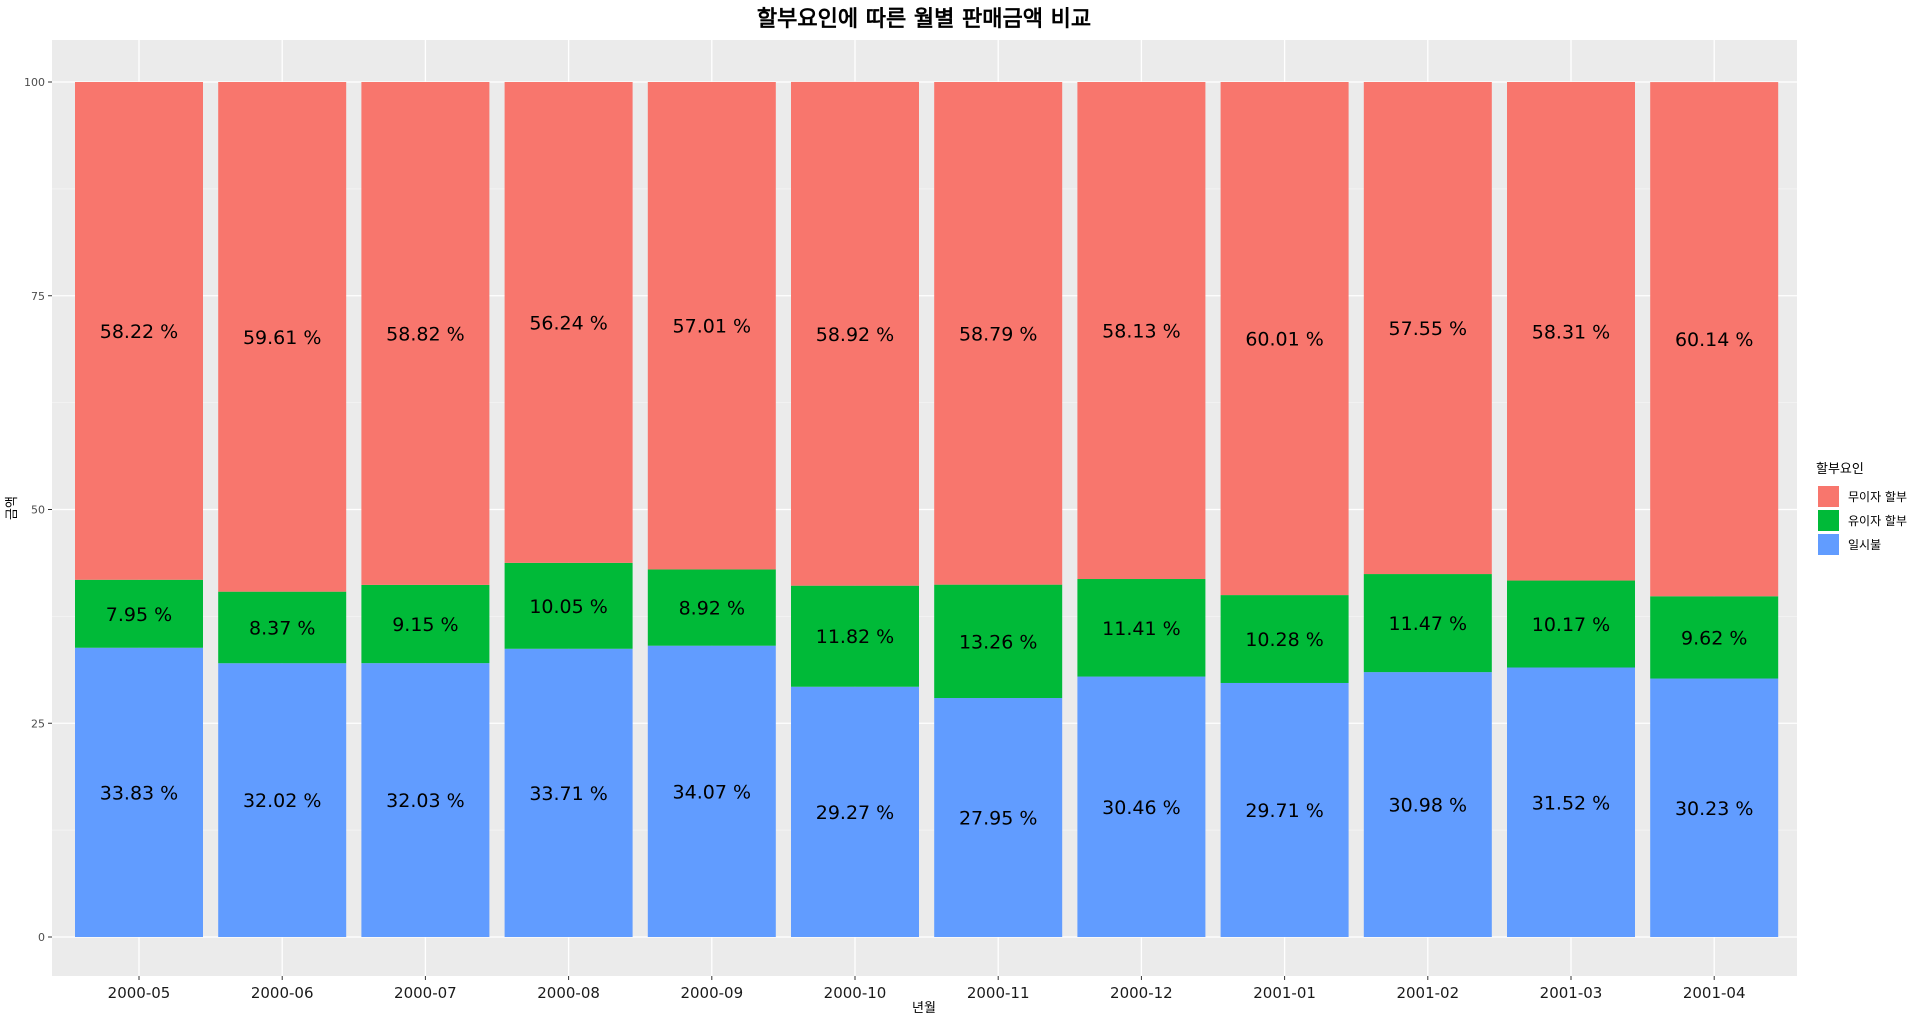 This screenshot has height=1021, width=1920. I want to click on data-label: 57.01 %, so click(712, 327).